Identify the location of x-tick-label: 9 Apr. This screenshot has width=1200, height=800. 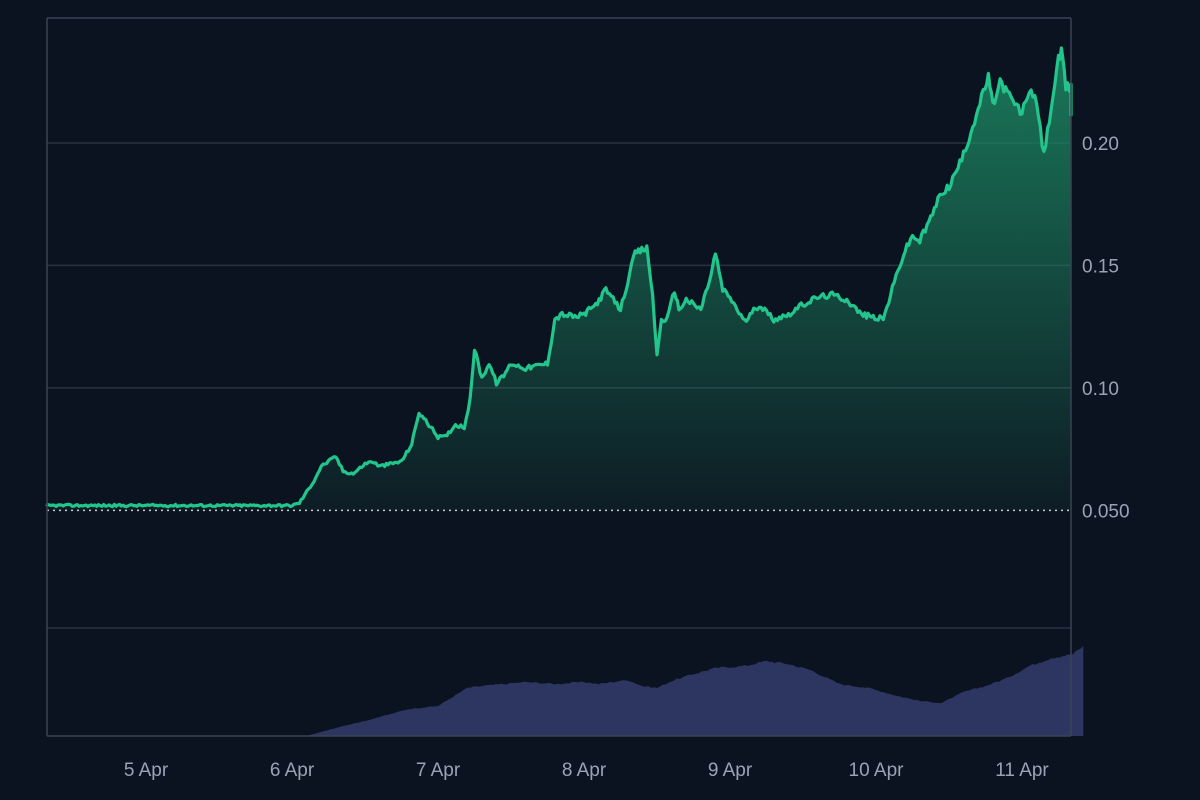
(730, 770).